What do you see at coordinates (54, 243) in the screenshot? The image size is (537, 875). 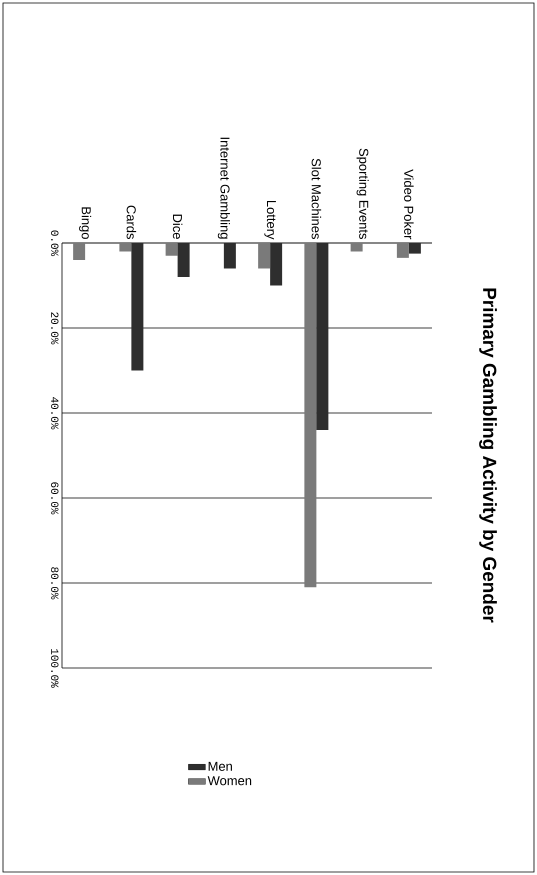 I see `y-tick-label: 0.0%` at bounding box center [54, 243].